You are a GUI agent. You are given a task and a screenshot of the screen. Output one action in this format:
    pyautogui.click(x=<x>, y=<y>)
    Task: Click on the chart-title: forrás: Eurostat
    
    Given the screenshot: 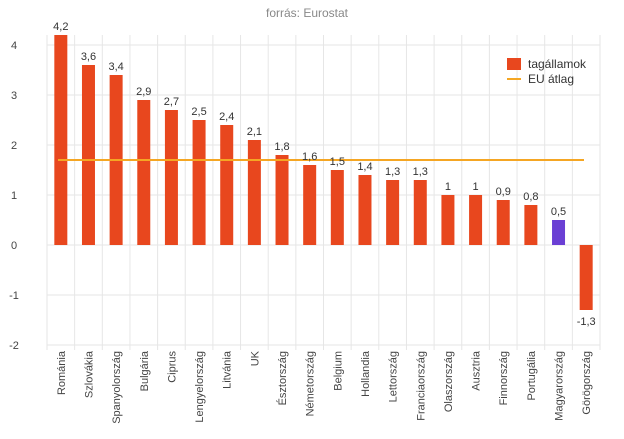 What is the action you would take?
    pyautogui.click(x=307, y=13)
    